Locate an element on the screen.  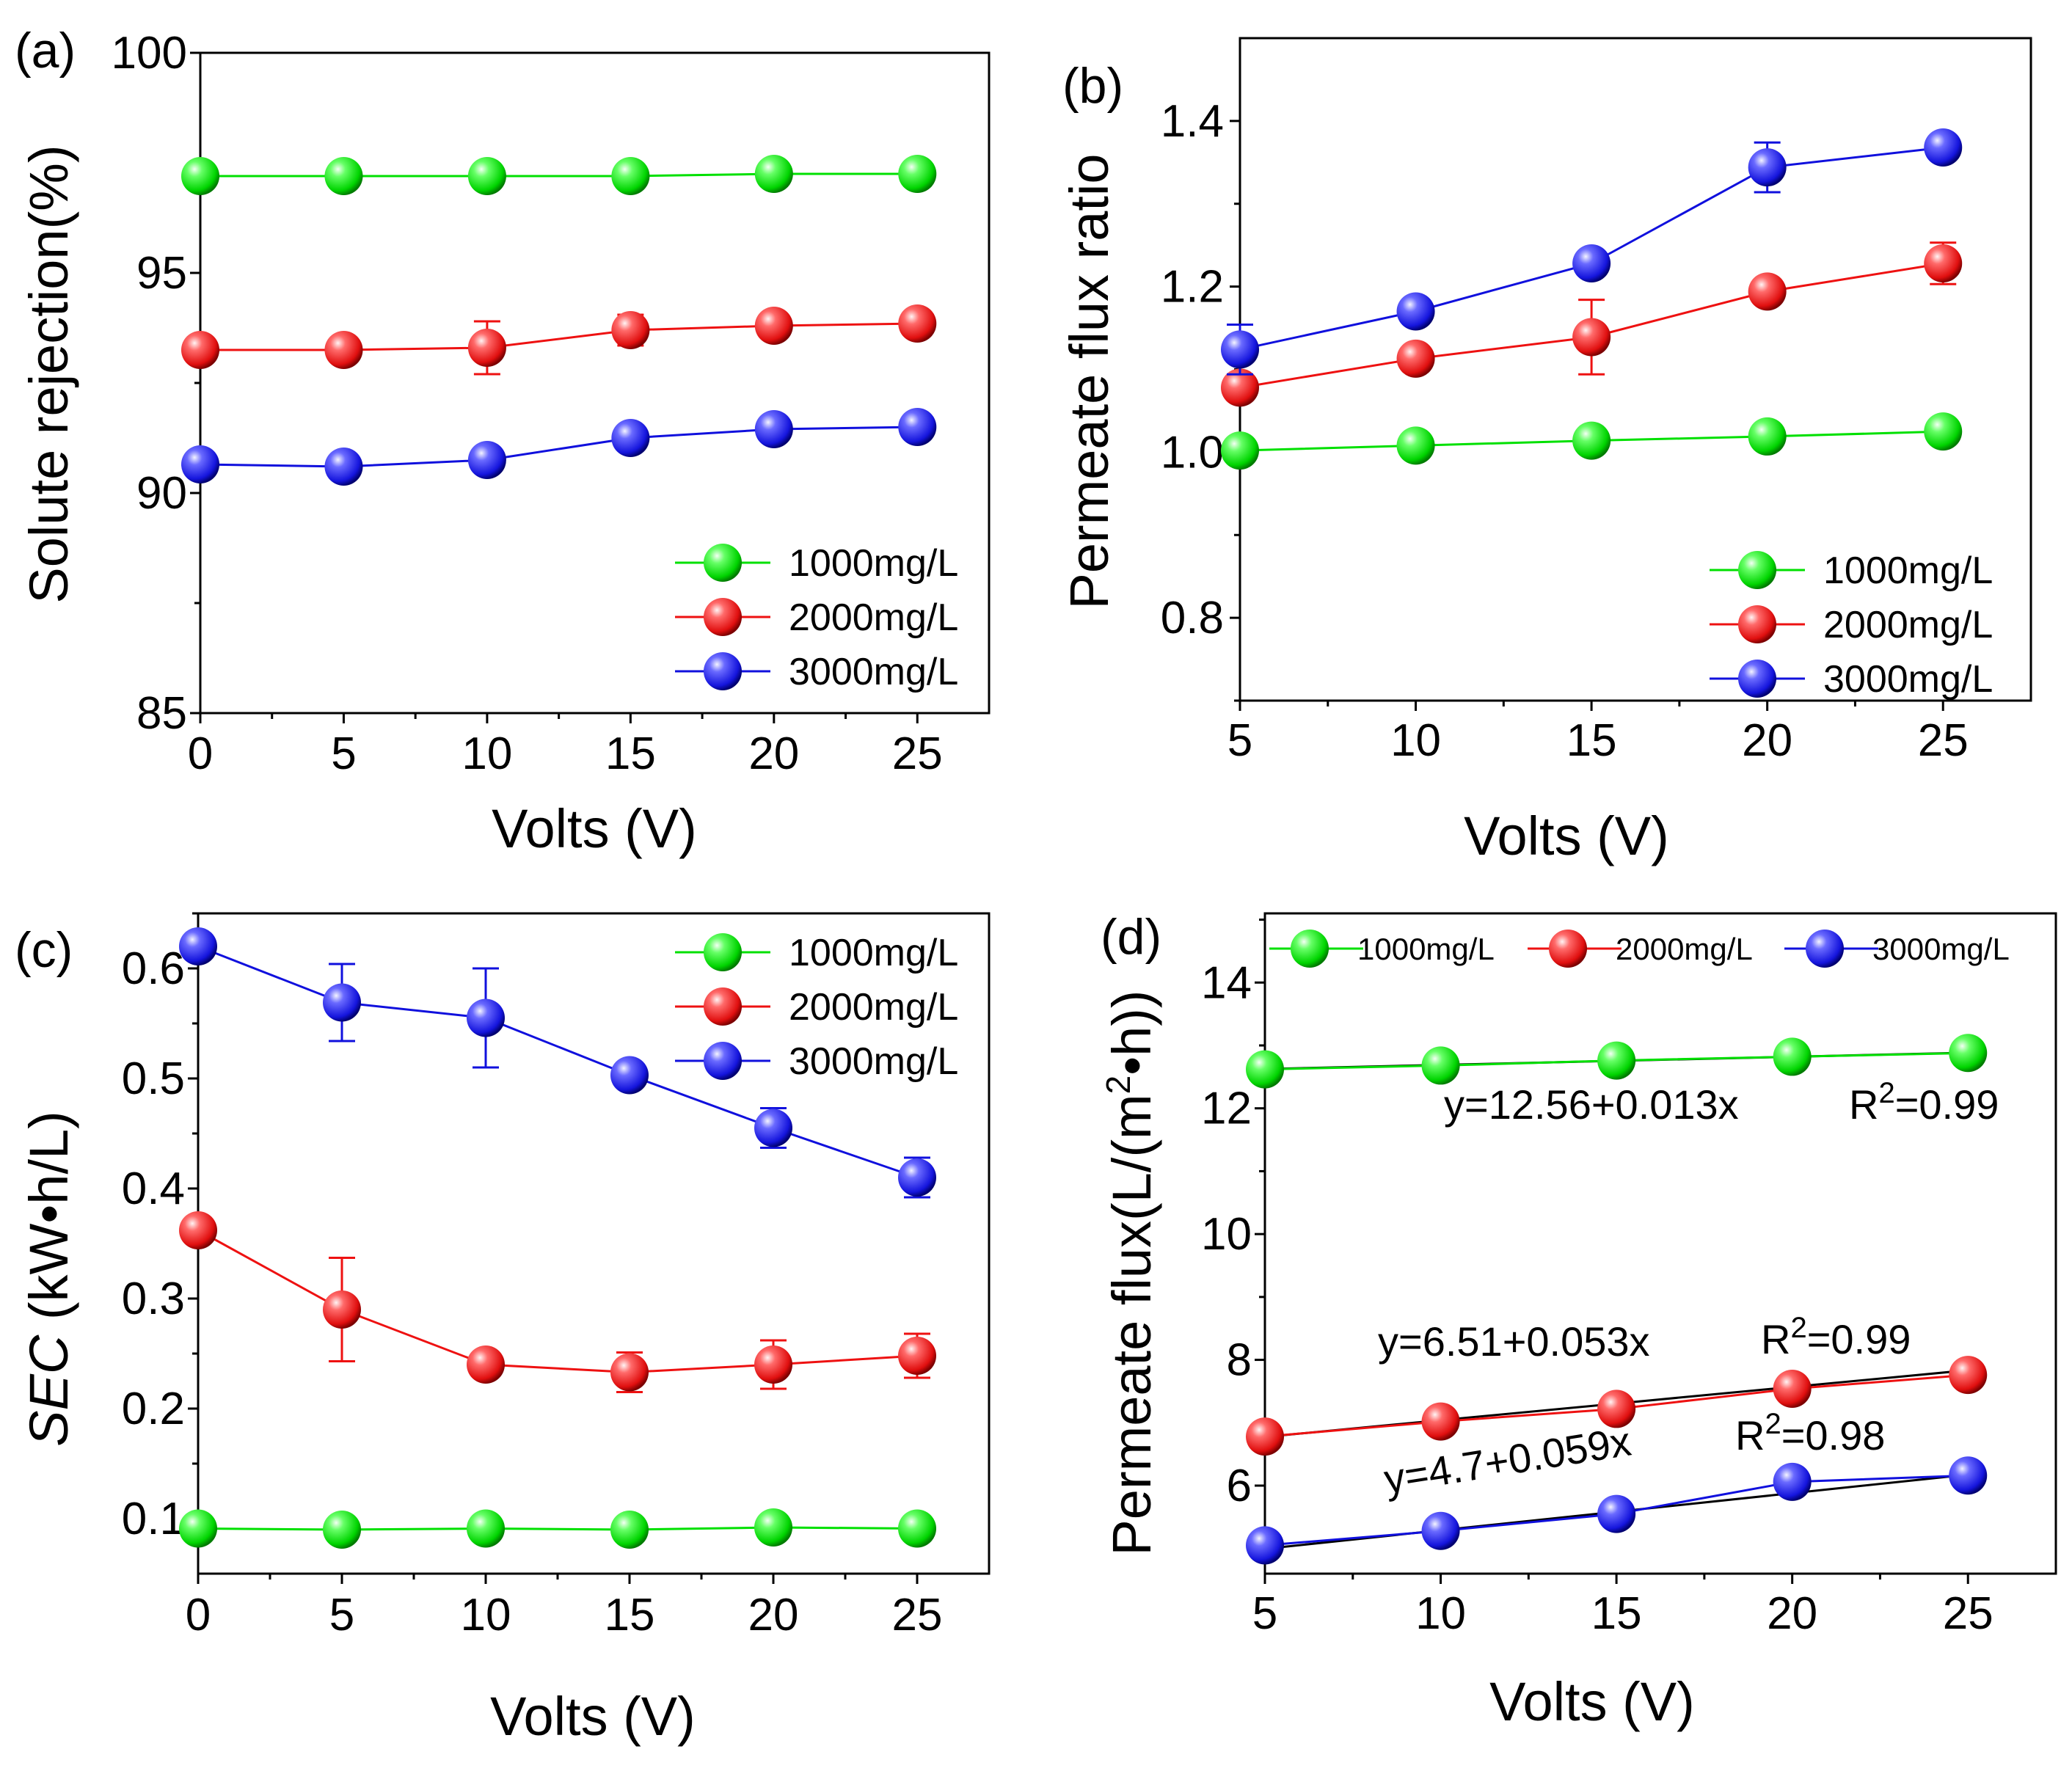
fit-equation-3000mg-l: y=4.7+0.059x is located at coordinates (1507, 1460).